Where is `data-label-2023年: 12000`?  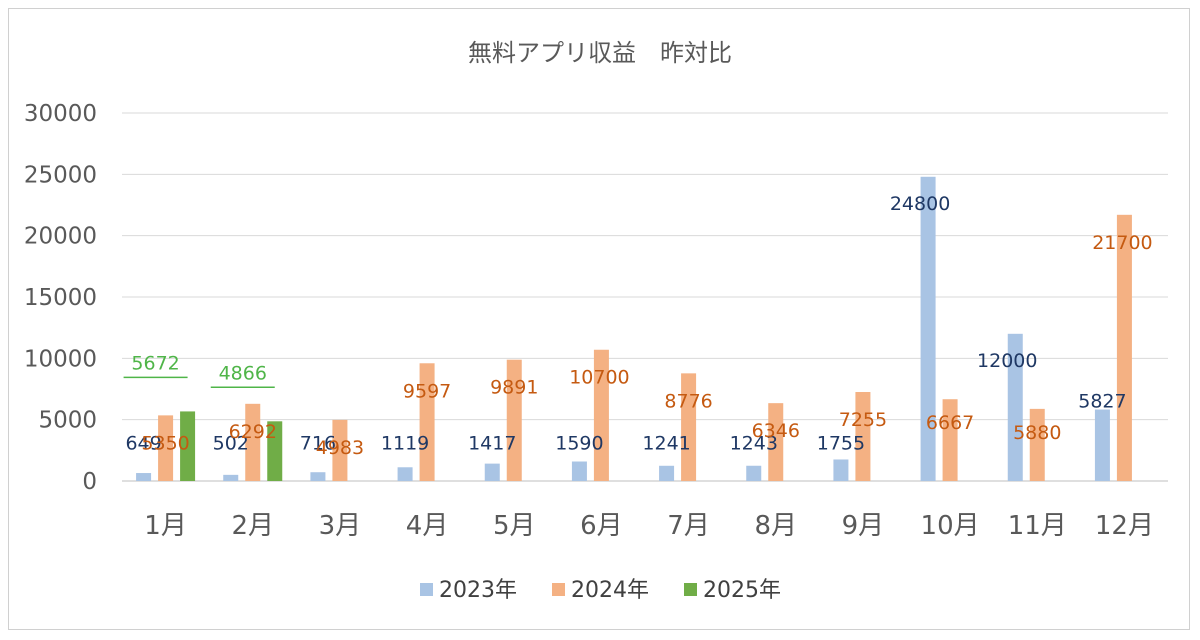
data-label-2023年: 12000 is located at coordinates (1007, 361).